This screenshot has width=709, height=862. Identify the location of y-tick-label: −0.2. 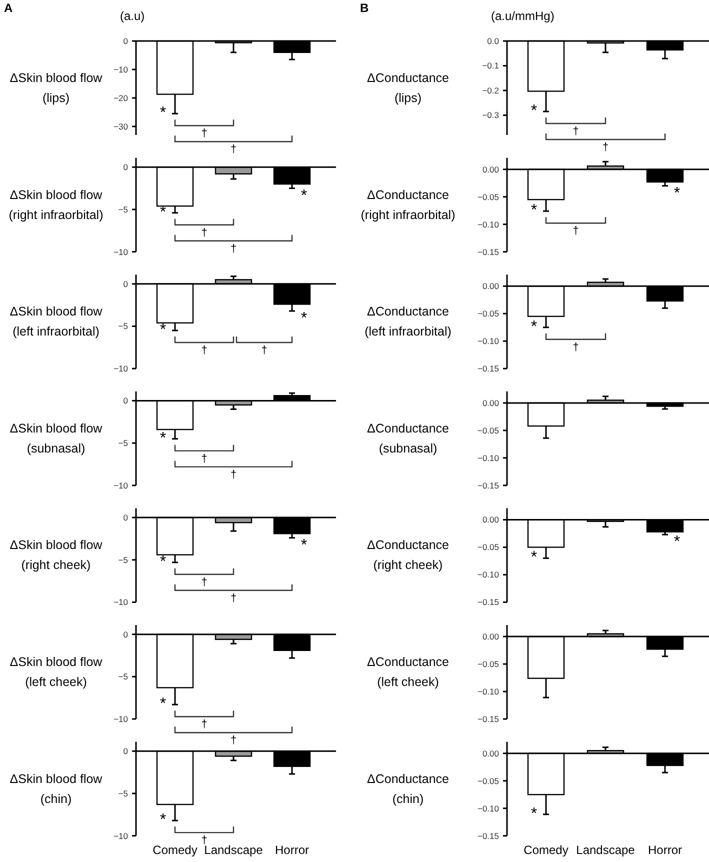
(491, 90).